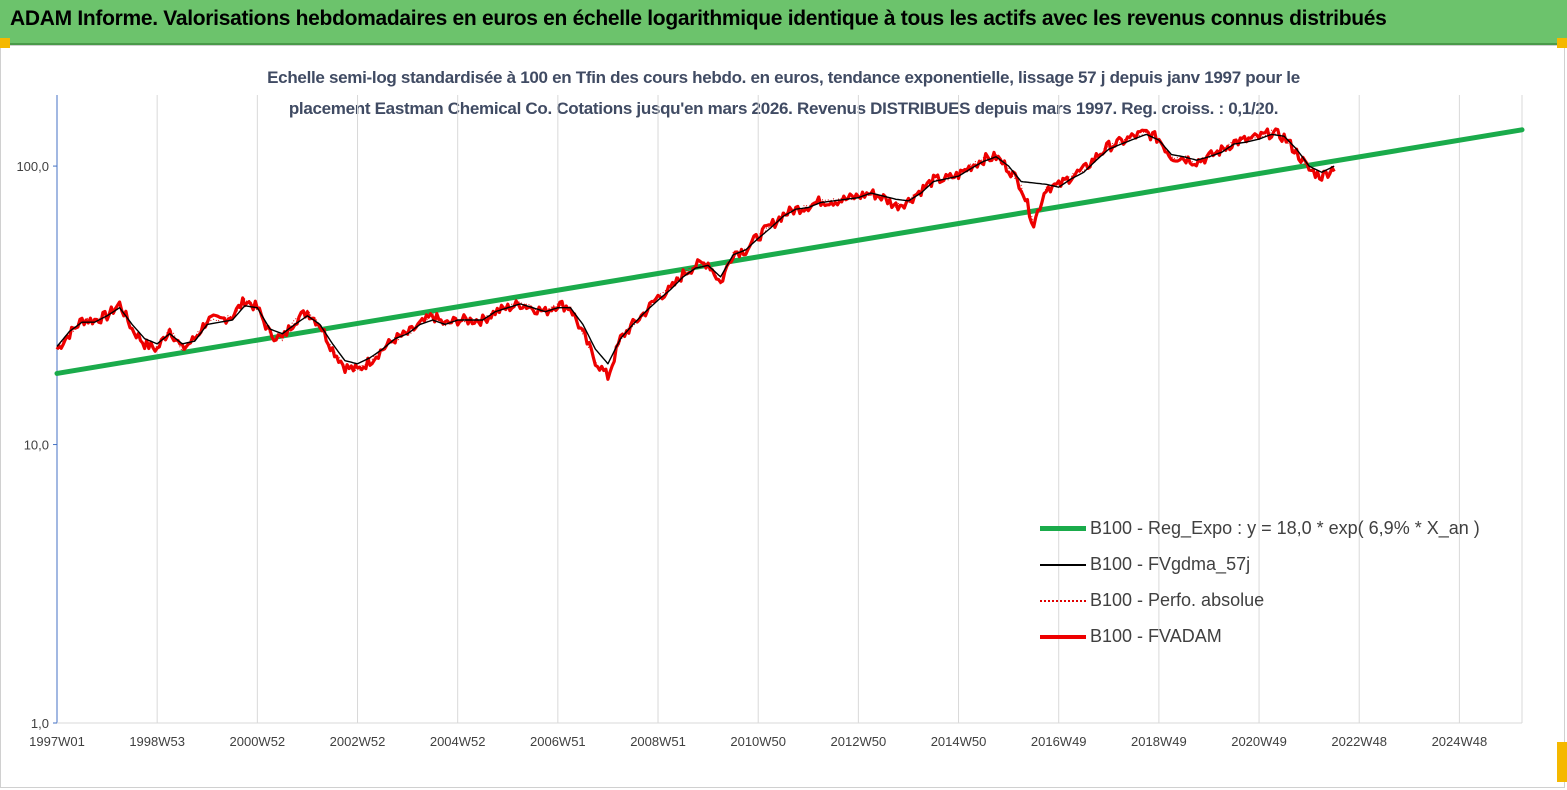 Image resolution: width=1567 pixels, height=790 pixels. I want to click on corner-marker-top-left, so click(5, 43).